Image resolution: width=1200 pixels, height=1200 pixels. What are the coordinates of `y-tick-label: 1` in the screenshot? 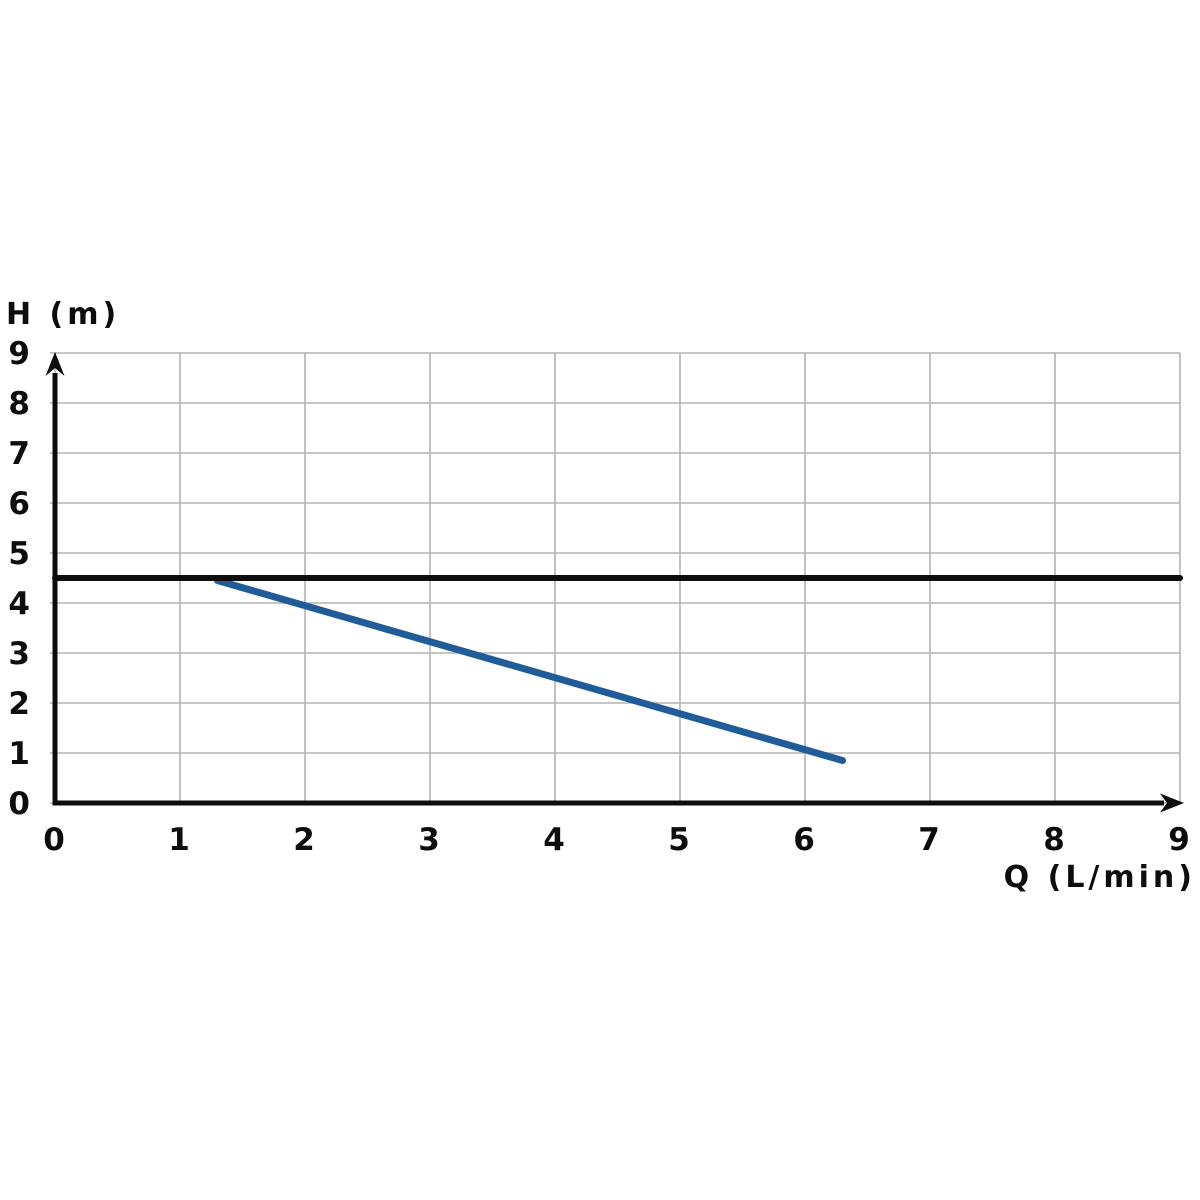 It's located at (19, 754).